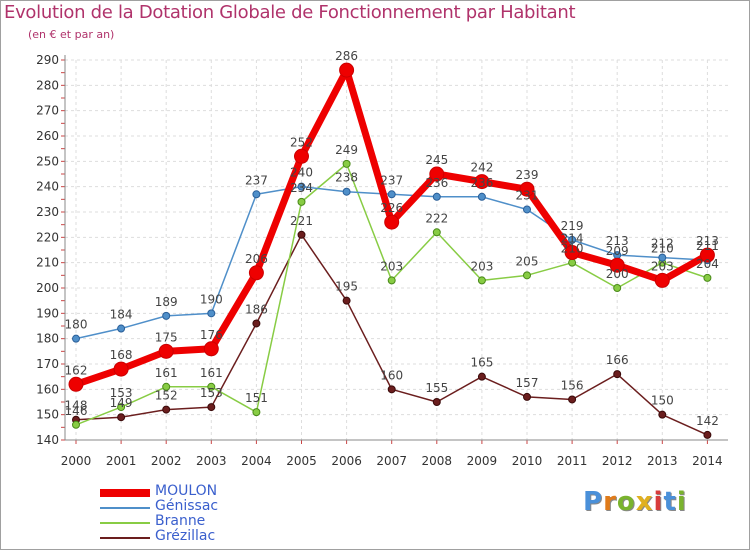 The width and height of the screenshot is (750, 550). What do you see at coordinates (125, 538) in the screenshot?
I see `legend-swatch-grezillac` at bounding box center [125, 538].